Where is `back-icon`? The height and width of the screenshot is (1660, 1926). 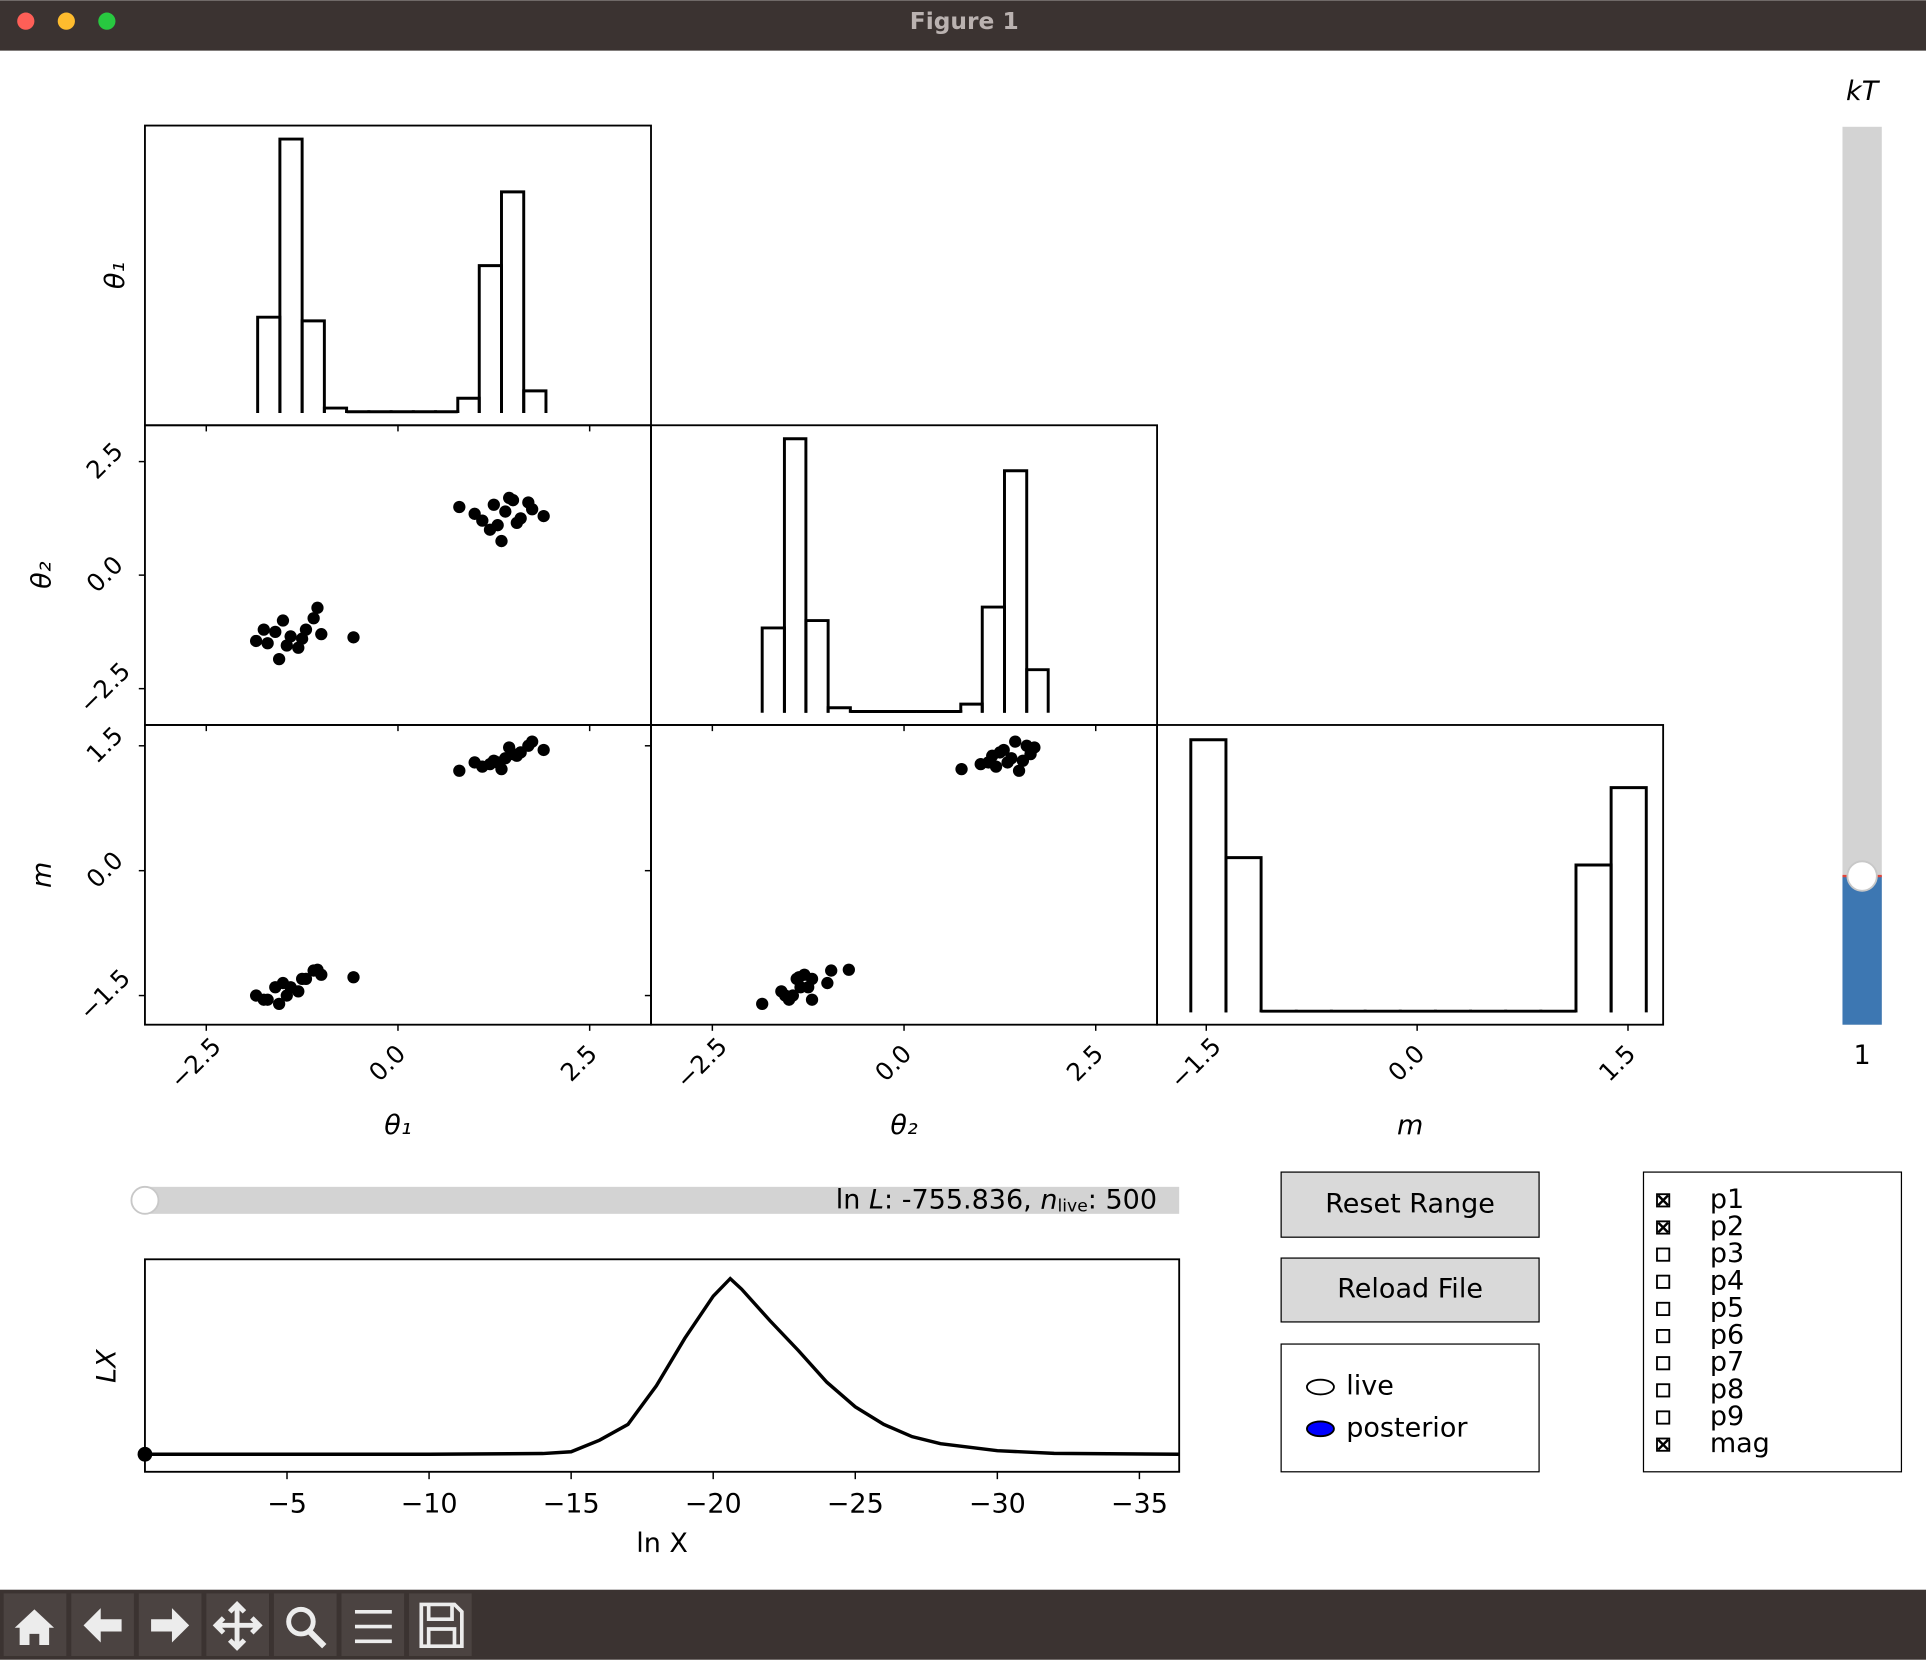
back-icon is located at coordinates (102, 1625).